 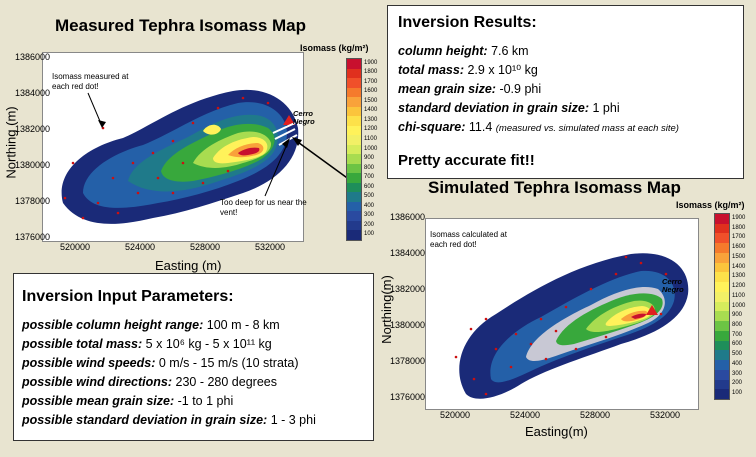 I want to click on measured-map-title: Measured Tephra Isomass Map, so click(x=180, y=25).